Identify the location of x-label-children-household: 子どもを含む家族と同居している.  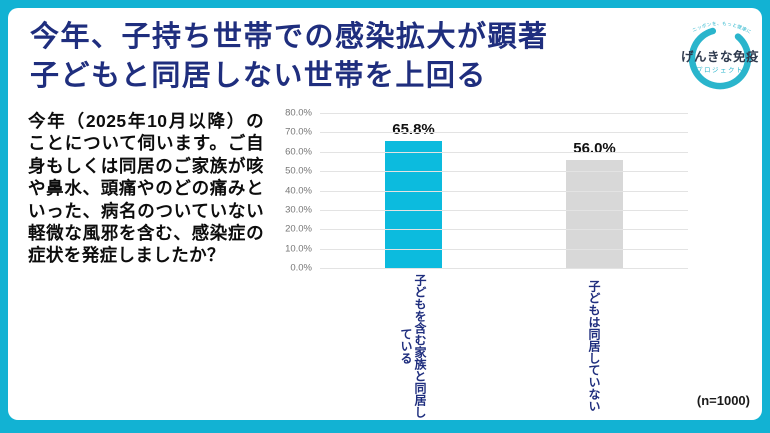
(413, 346).